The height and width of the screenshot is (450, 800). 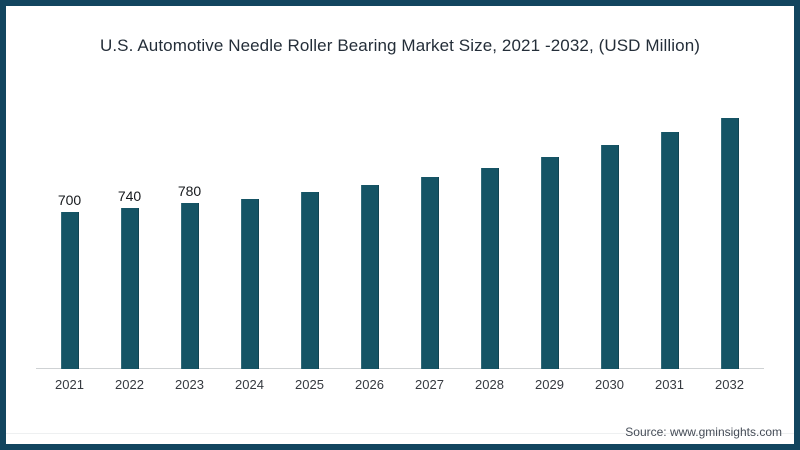 What do you see at coordinates (669, 250) in the screenshot?
I see `bar-2031` at bounding box center [669, 250].